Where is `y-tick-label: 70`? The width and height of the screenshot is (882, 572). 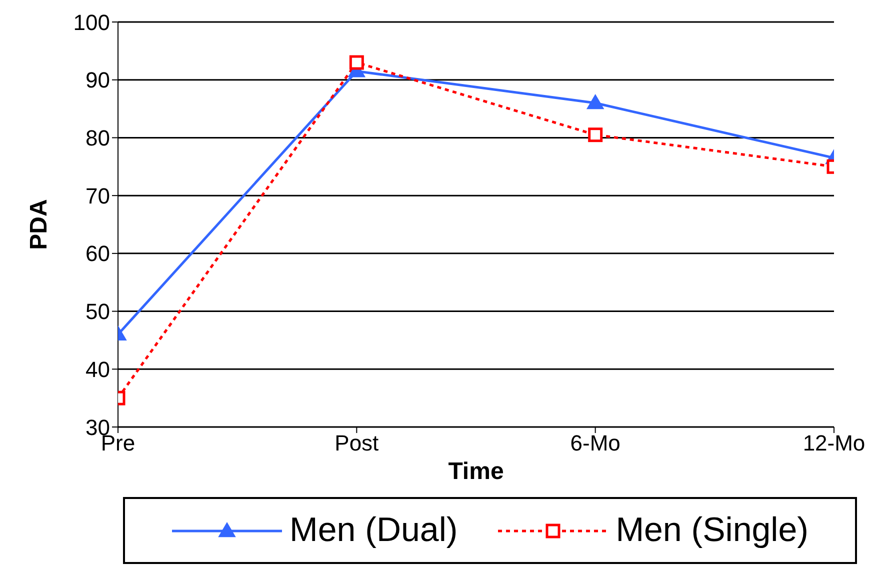
y-tick-label: 70 is located at coordinates (98, 195).